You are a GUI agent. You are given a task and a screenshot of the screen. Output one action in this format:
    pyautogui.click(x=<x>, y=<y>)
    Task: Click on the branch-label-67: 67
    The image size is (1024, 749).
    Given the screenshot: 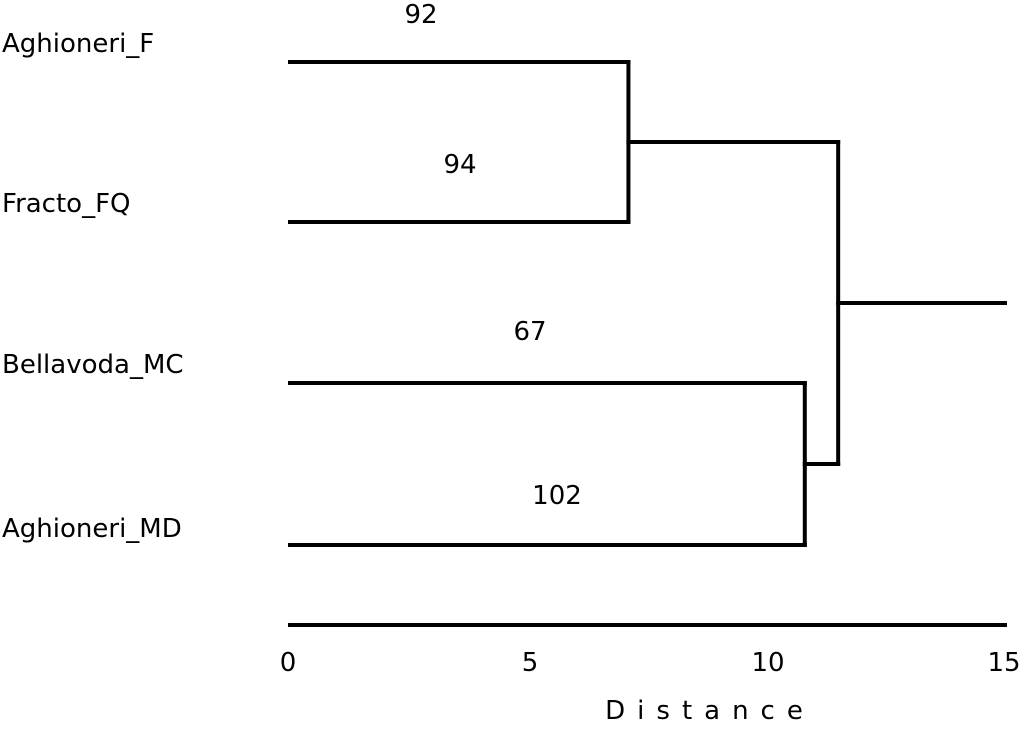 What is the action you would take?
    pyautogui.click(x=530, y=332)
    